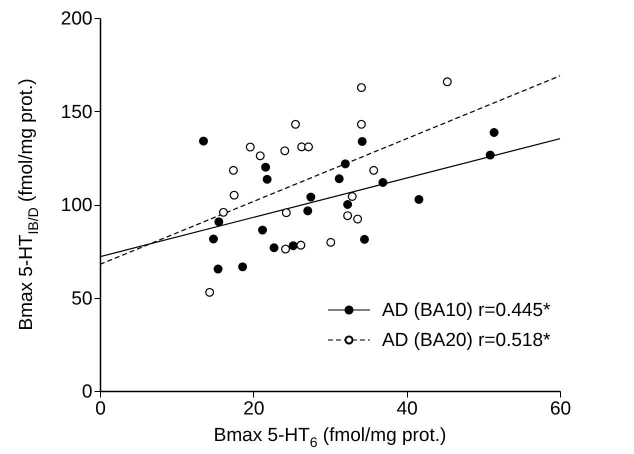  I want to click on legend-label: AD (BA20) r=0.518*, so click(467, 340).